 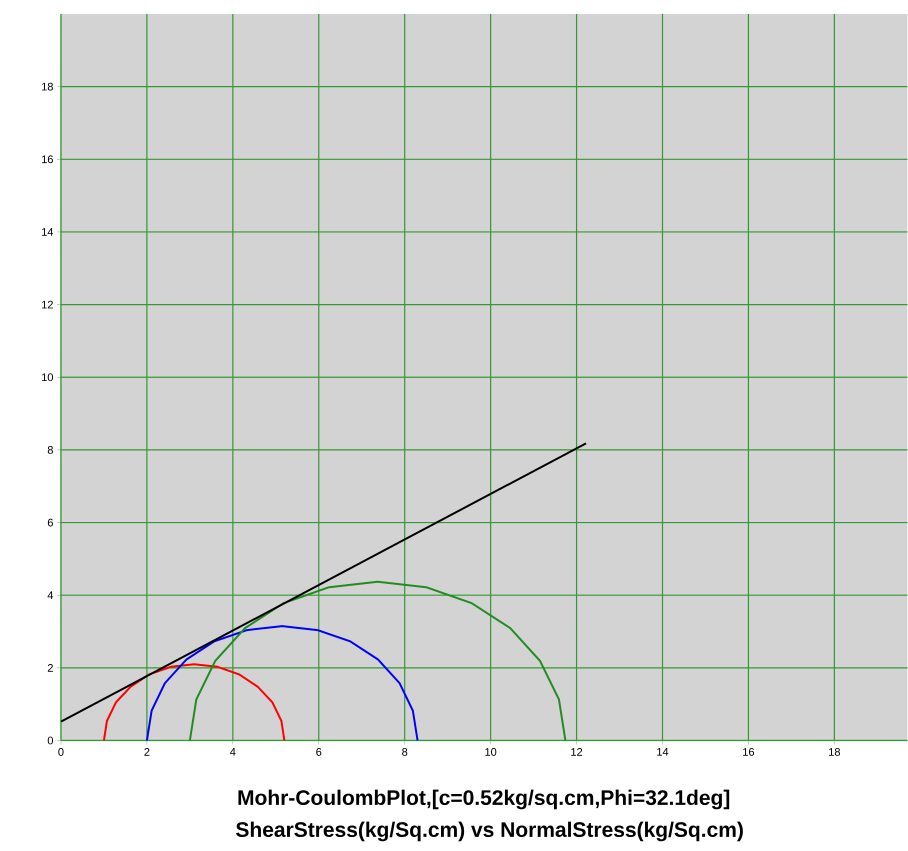 What do you see at coordinates (47, 304) in the screenshot?
I see `y-tick-label: 12` at bounding box center [47, 304].